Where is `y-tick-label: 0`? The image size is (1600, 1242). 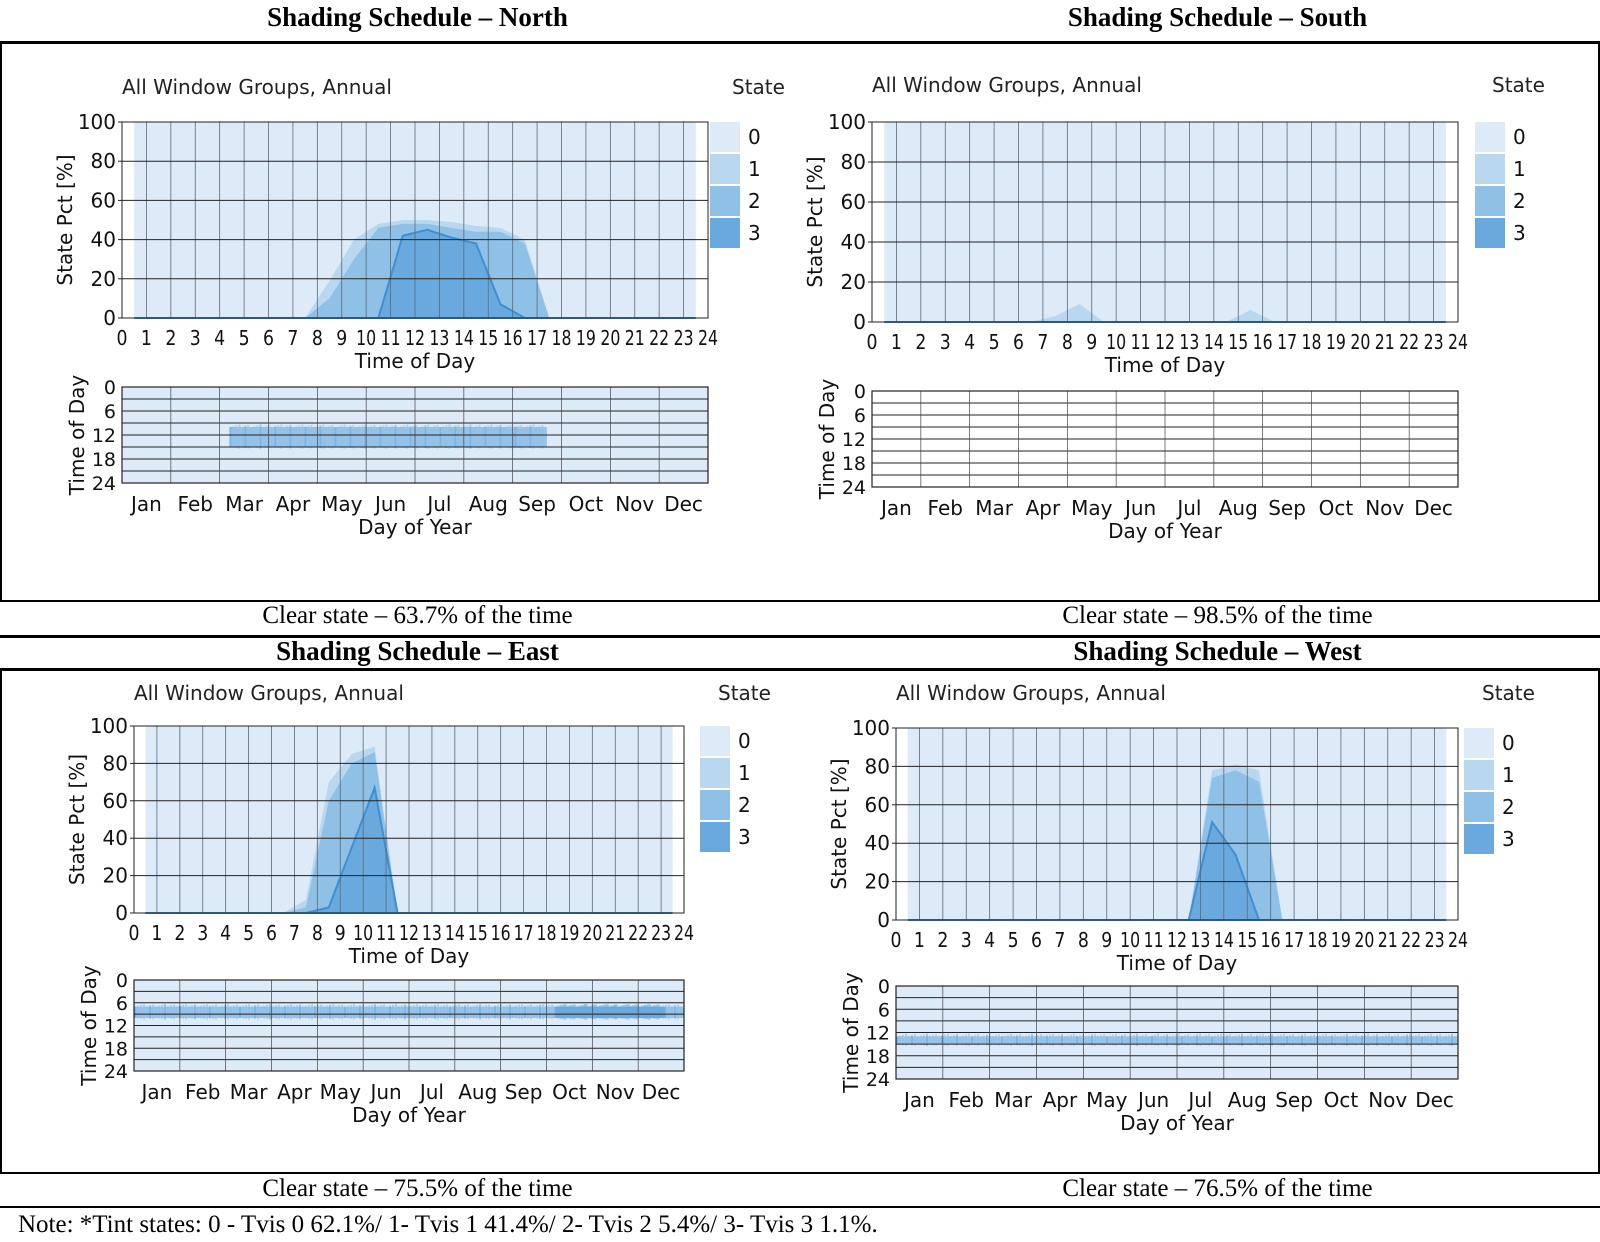
y-tick-label: 0 is located at coordinates (883, 920).